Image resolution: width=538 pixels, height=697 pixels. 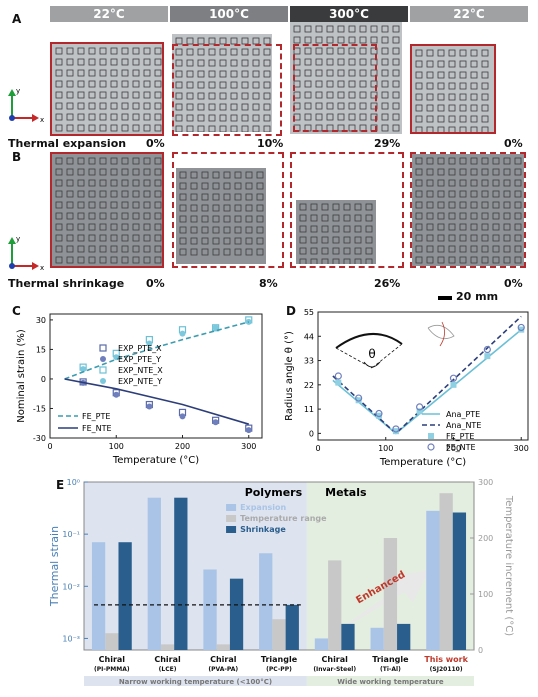 What do you see at coordinates (309, 312) in the screenshot?
I see `y-tick-label: 55` at bounding box center [309, 312].